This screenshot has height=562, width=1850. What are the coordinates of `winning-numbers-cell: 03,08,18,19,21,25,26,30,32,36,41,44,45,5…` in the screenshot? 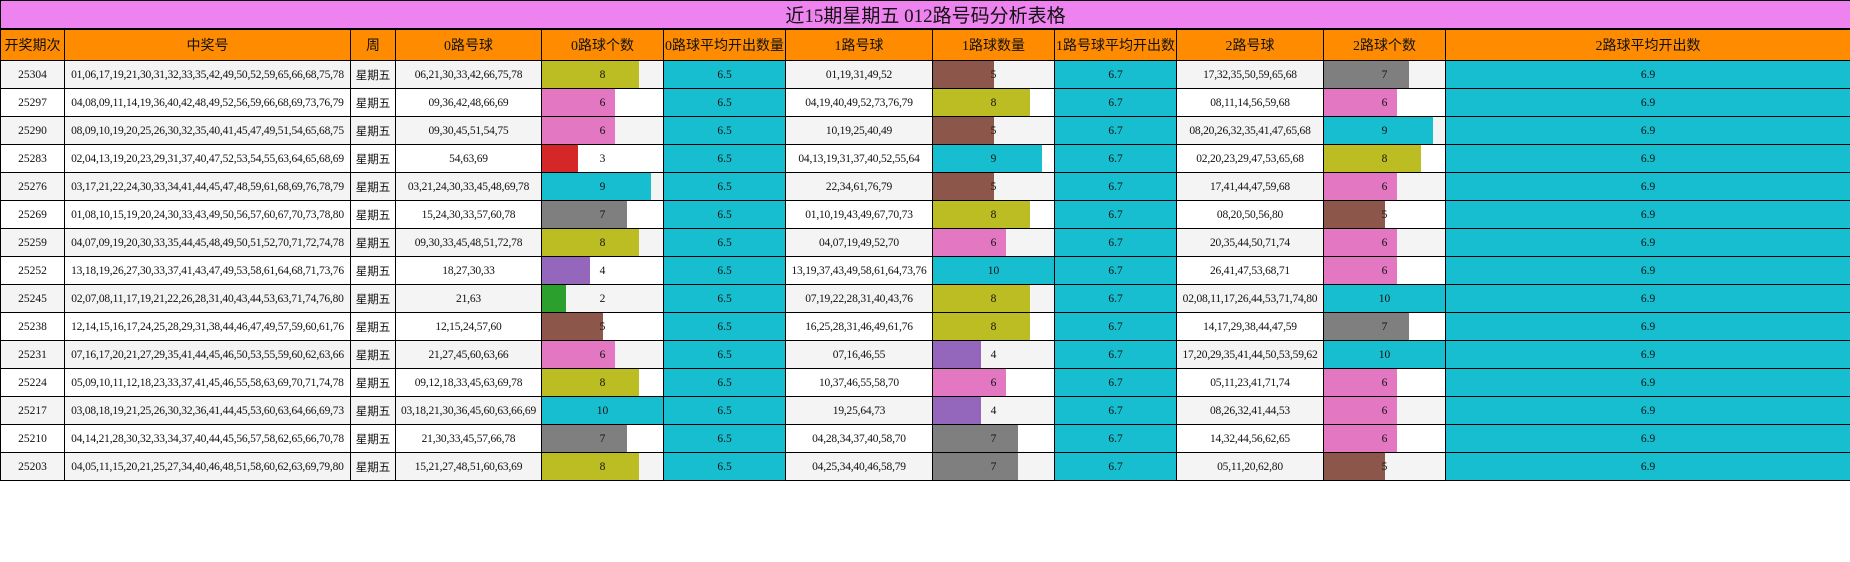 It's located at (207, 410).